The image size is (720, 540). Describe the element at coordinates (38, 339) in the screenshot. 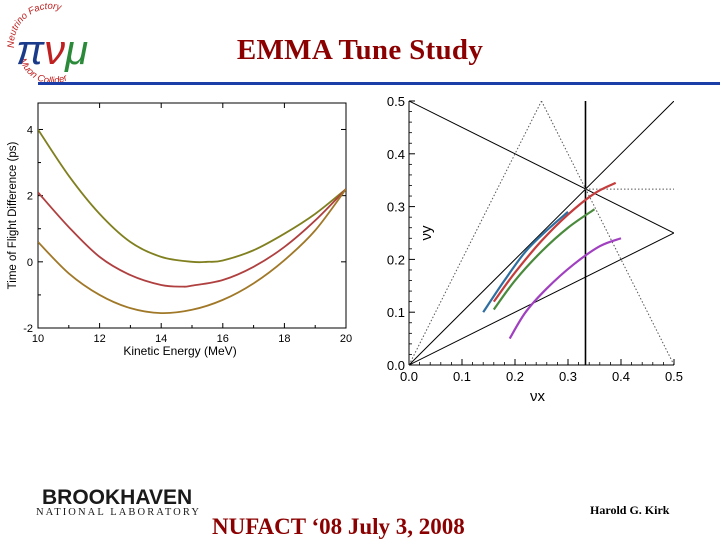

I see `x-tick-label: 10` at that location.